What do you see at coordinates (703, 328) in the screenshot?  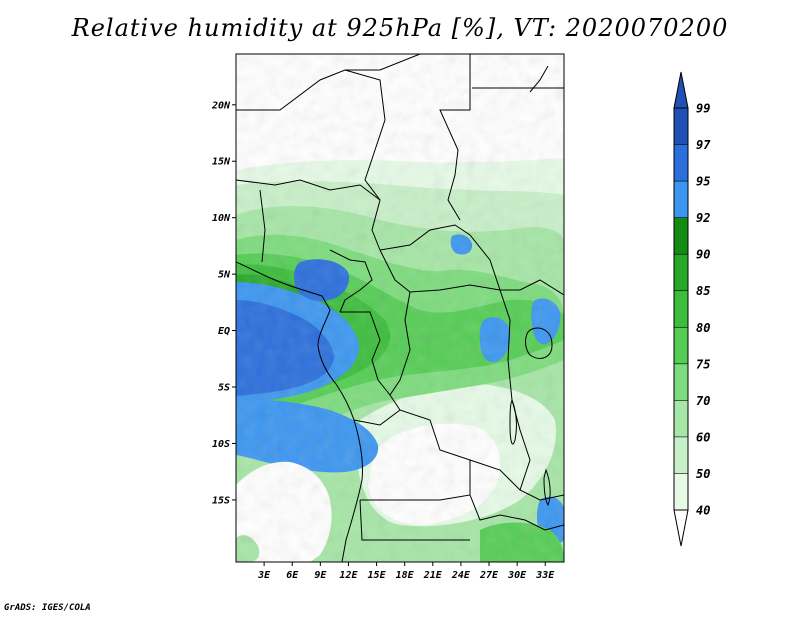 I see `colorbar-label: 80` at bounding box center [703, 328].